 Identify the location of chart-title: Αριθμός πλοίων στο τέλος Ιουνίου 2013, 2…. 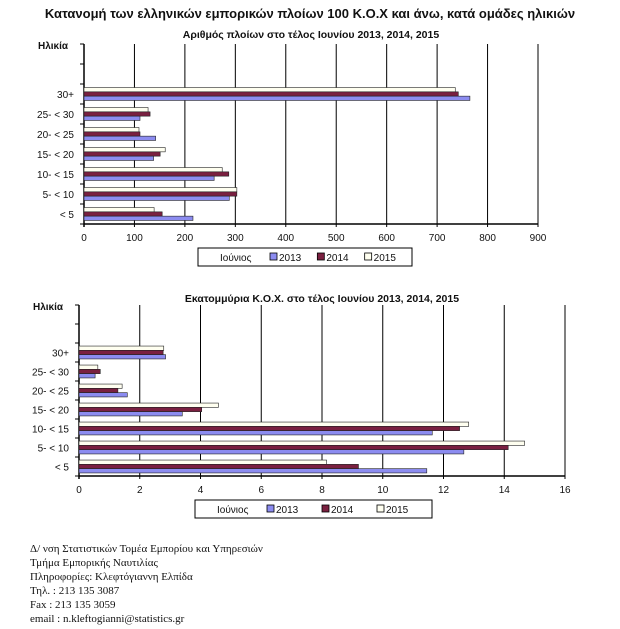
(311, 35).